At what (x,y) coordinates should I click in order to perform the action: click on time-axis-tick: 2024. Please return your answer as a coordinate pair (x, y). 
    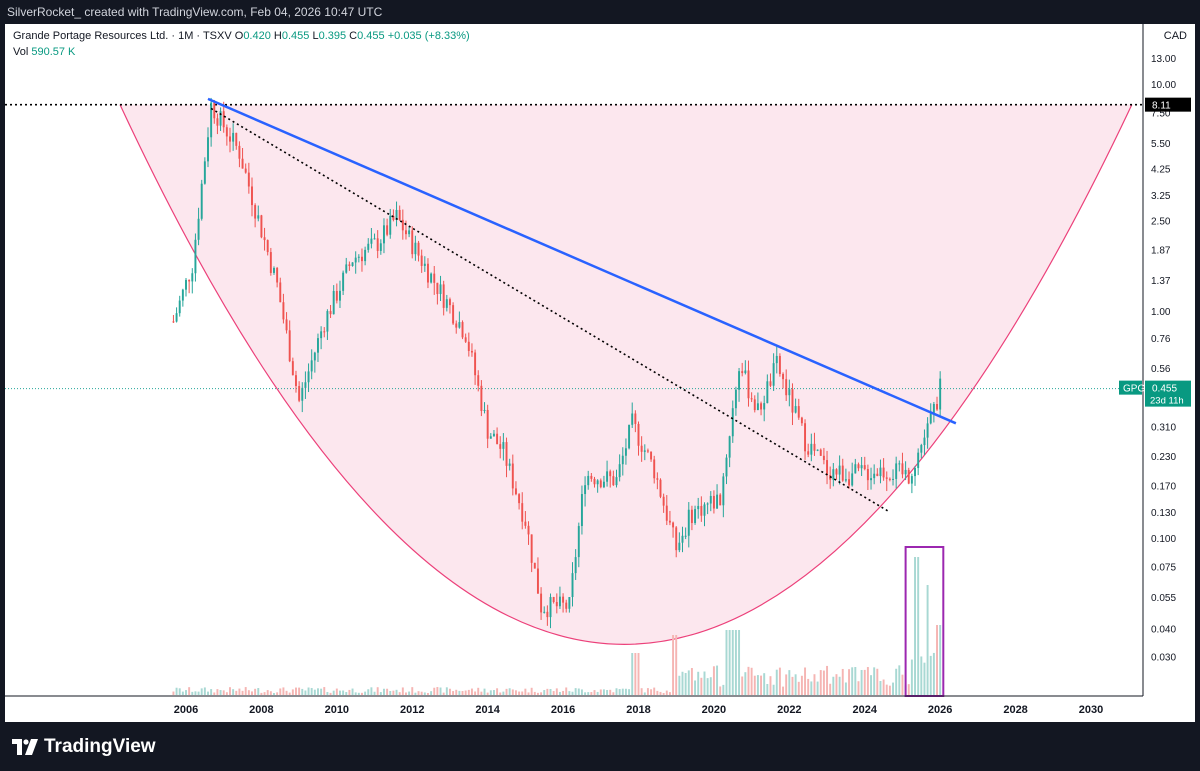
    Looking at the image, I should click on (865, 710).